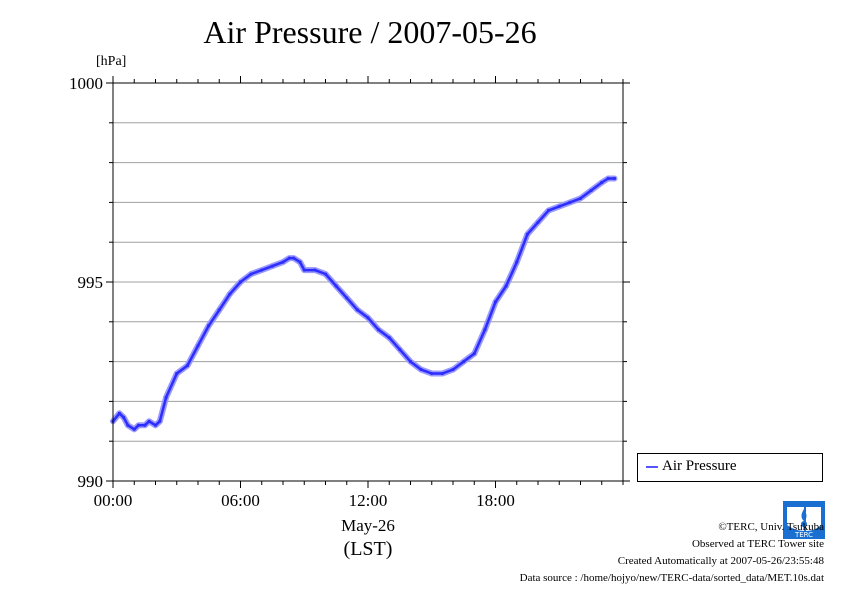  Describe the element at coordinates (368, 525) in the screenshot. I see `x-axis-date-label: May-26` at that location.